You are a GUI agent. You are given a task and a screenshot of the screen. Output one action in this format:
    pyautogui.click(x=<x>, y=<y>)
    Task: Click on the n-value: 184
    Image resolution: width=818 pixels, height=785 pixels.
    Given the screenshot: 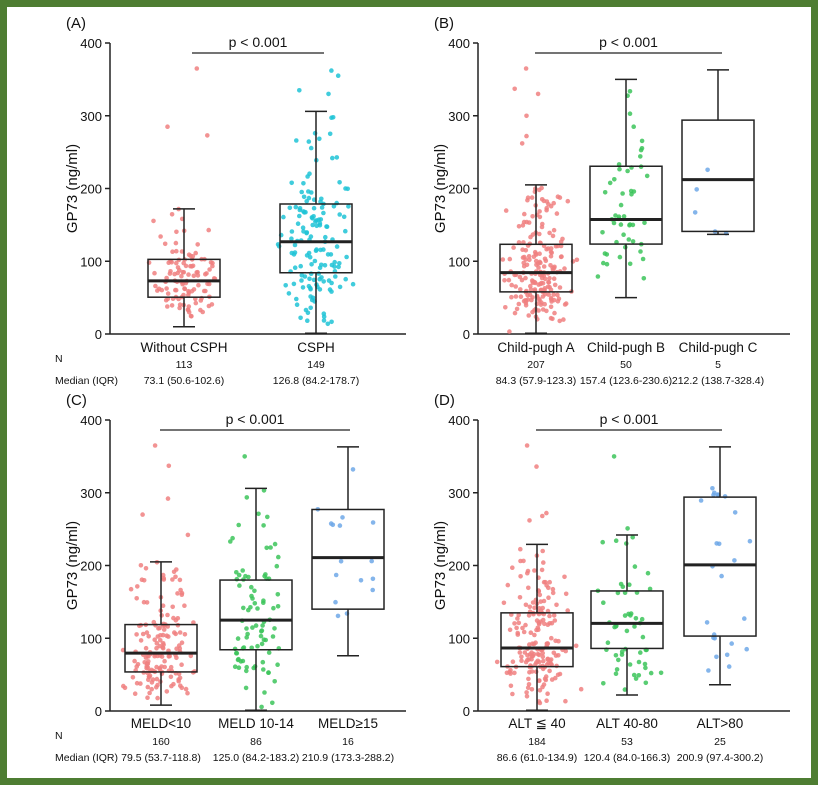 What is the action you would take?
    pyautogui.click(x=537, y=742)
    